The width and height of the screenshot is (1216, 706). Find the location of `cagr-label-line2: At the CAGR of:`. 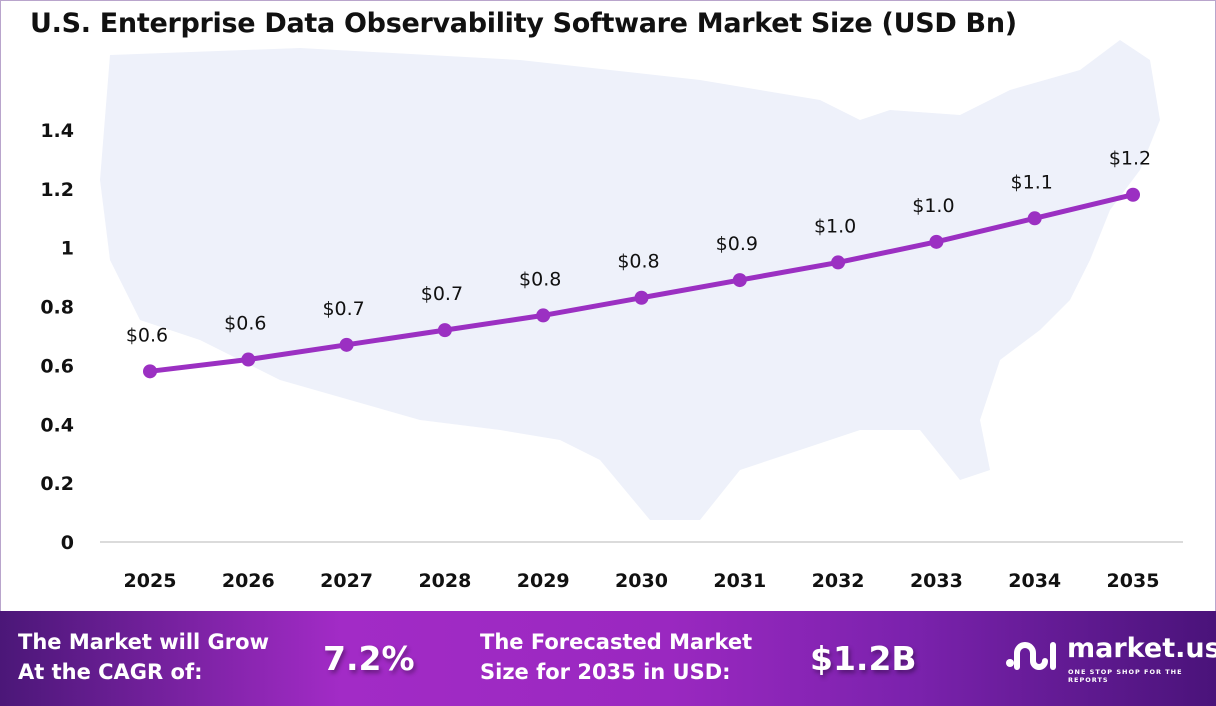

cagr-label-line2: At the CAGR of: is located at coordinates (110, 672).